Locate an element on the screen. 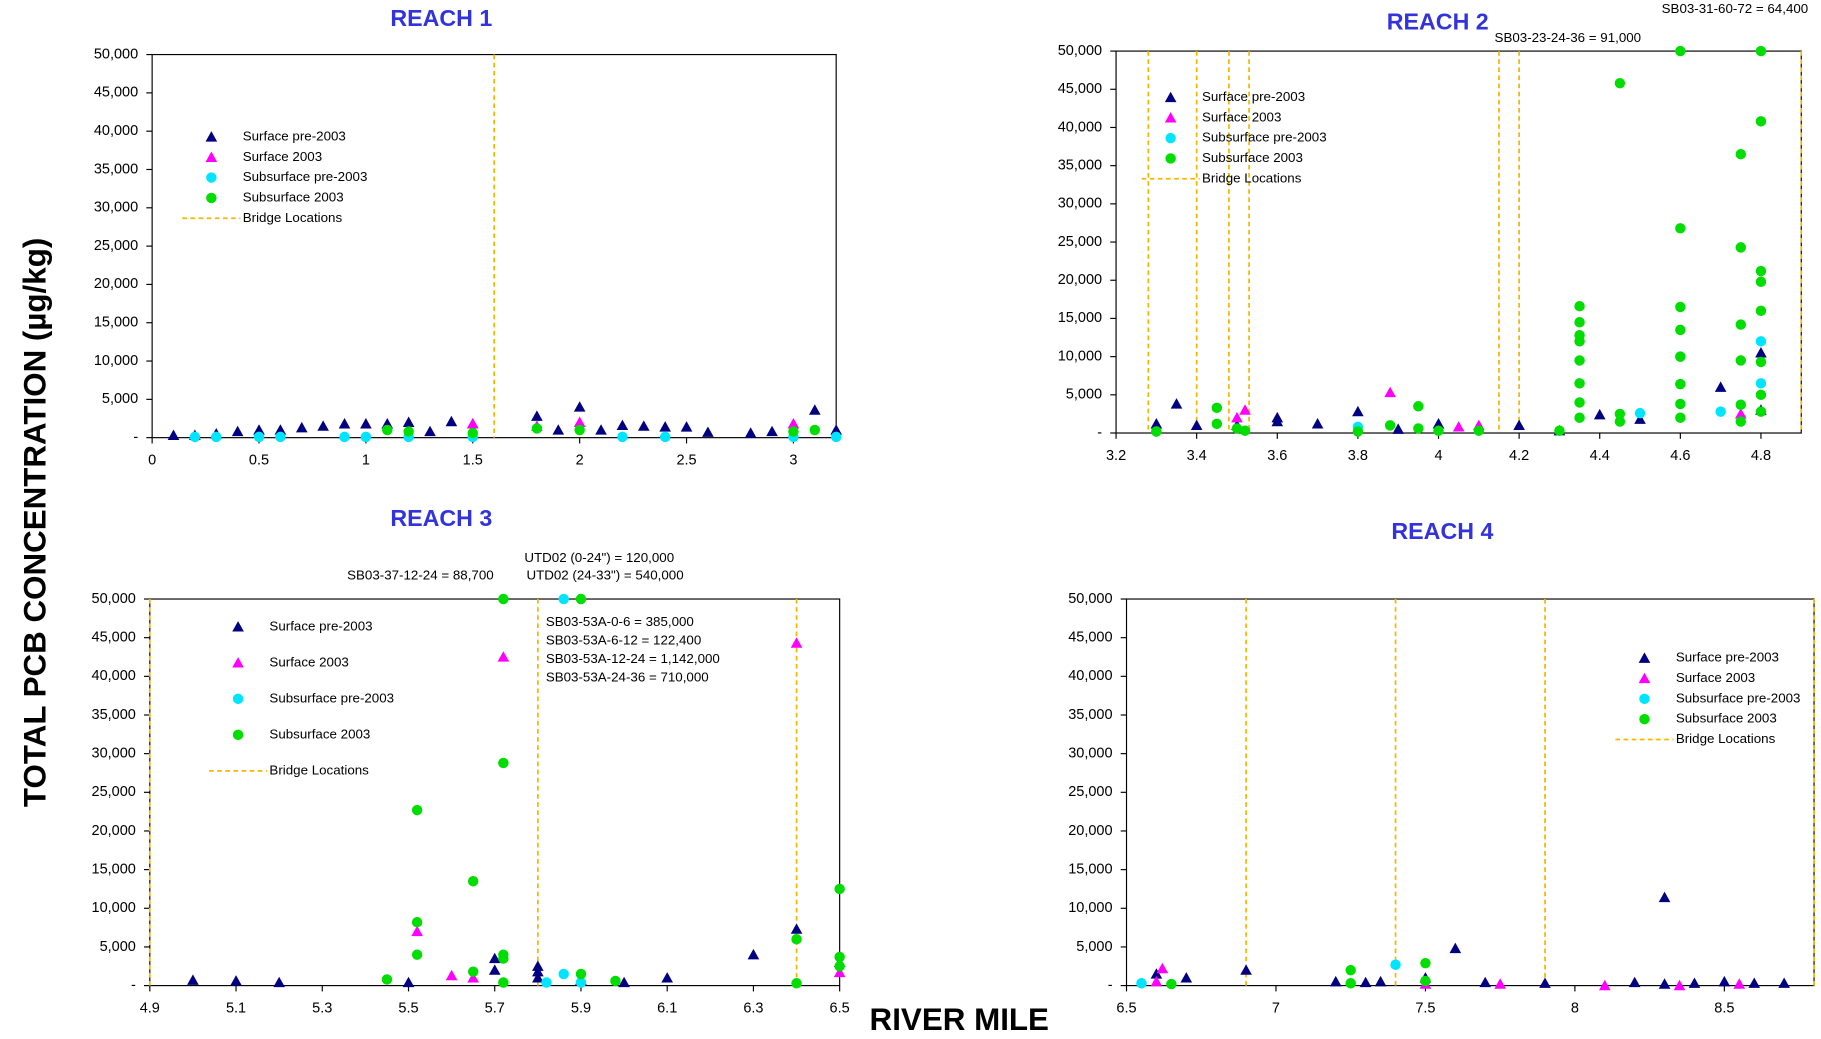 This screenshot has width=1821, height=1039. x-tick-label: 5.1 is located at coordinates (236, 1009).